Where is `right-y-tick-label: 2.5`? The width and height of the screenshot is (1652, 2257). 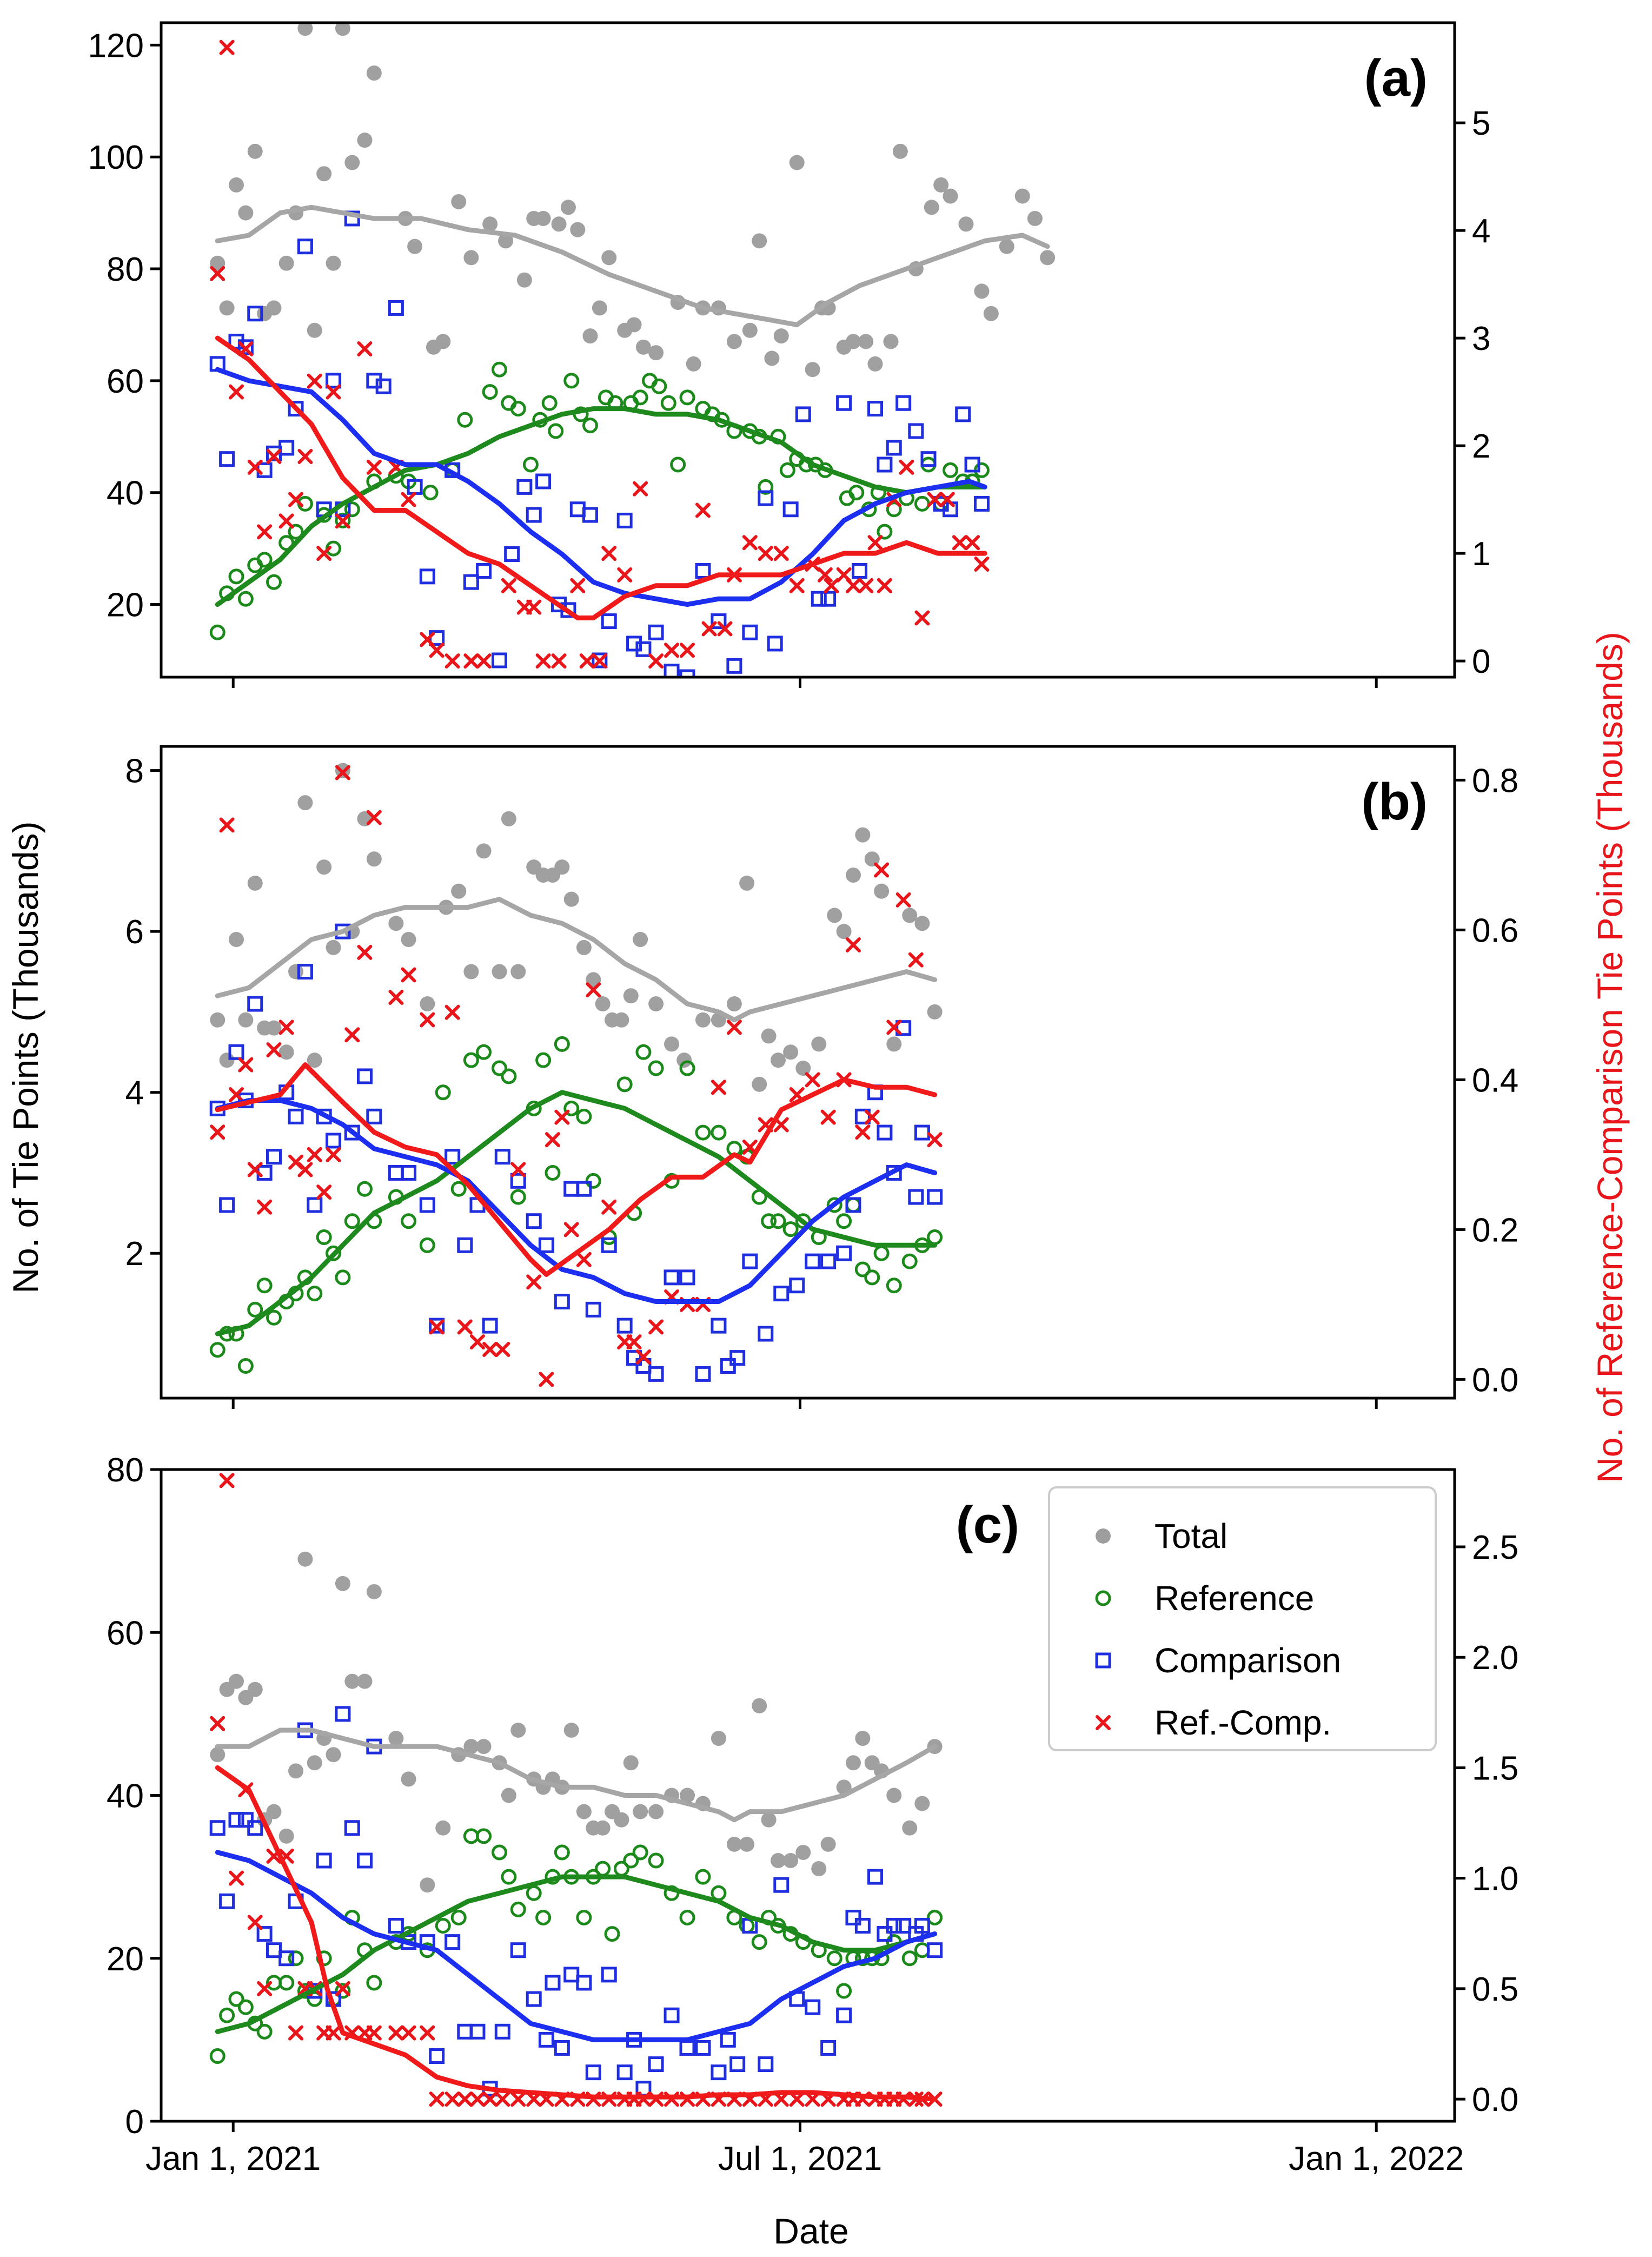
right-y-tick-label: 2.5 is located at coordinates (1495, 1547).